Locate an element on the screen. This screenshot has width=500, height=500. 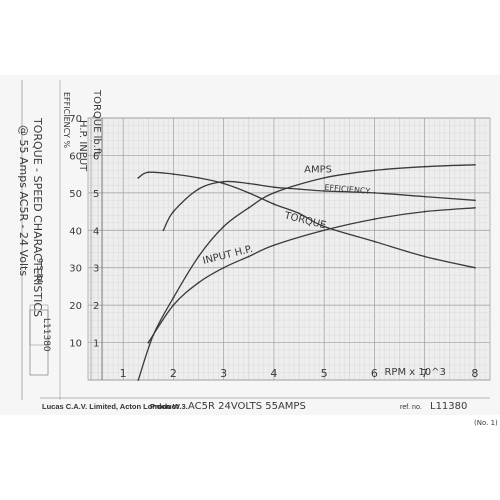
x-tick-label: 3 is located at coordinates (223, 373).